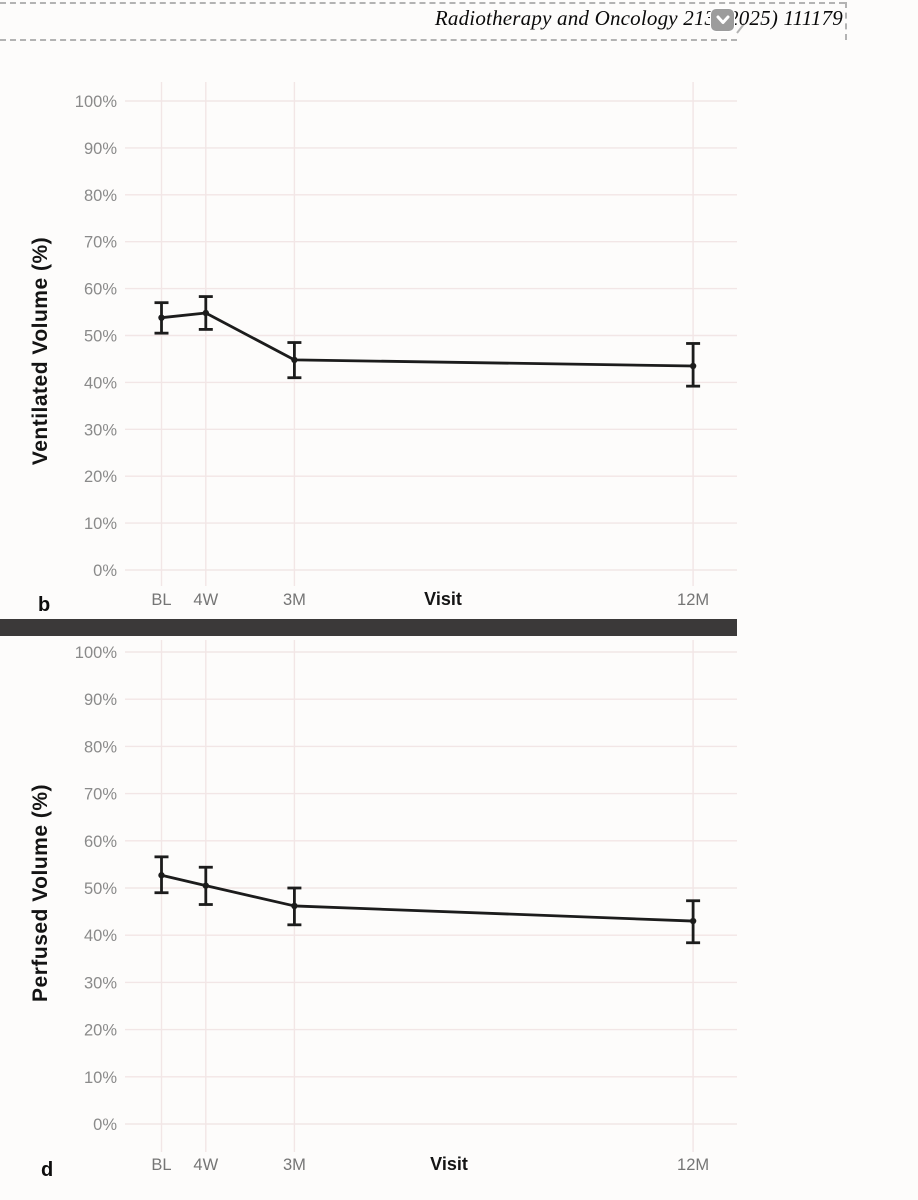 The image size is (918, 1200). Describe the element at coordinates (40, 893) in the screenshot. I see `y-axis-title: Perfused Volume (%)` at that location.